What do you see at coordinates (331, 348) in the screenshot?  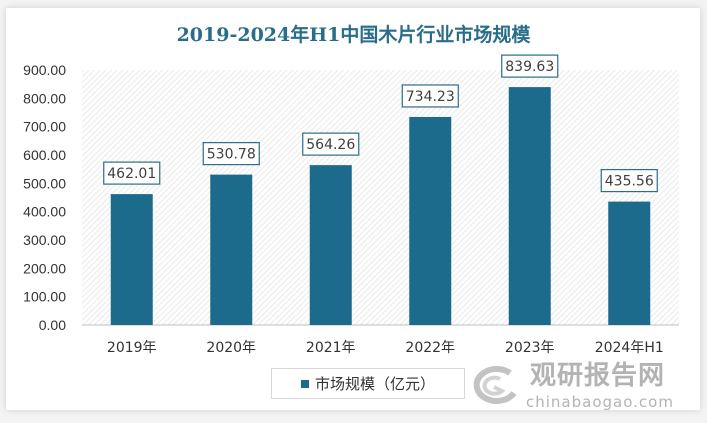 I see `x-tick-label: 2021年` at bounding box center [331, 348].